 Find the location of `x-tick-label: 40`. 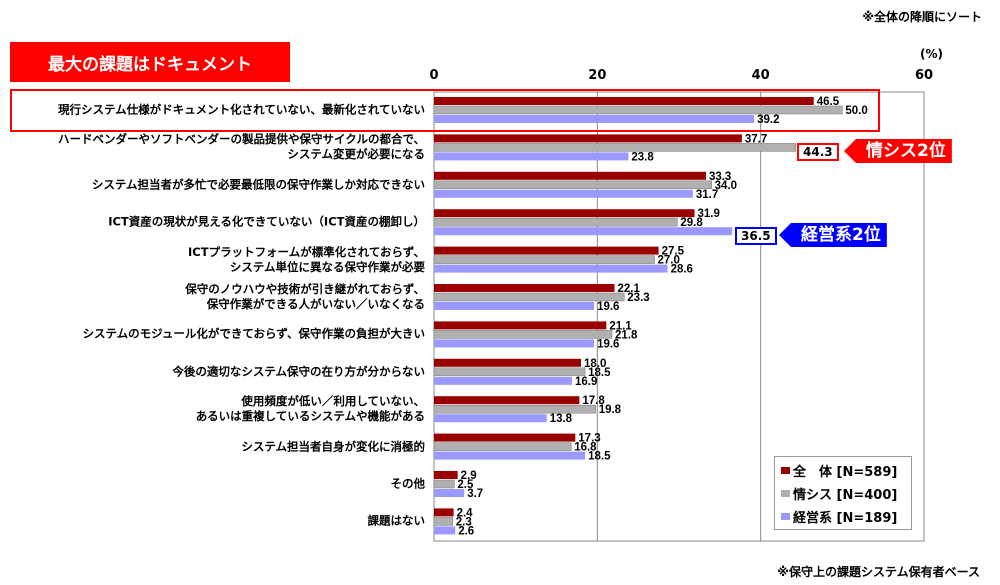

x-tick-label: 40 is located at coordinates (760, 75).